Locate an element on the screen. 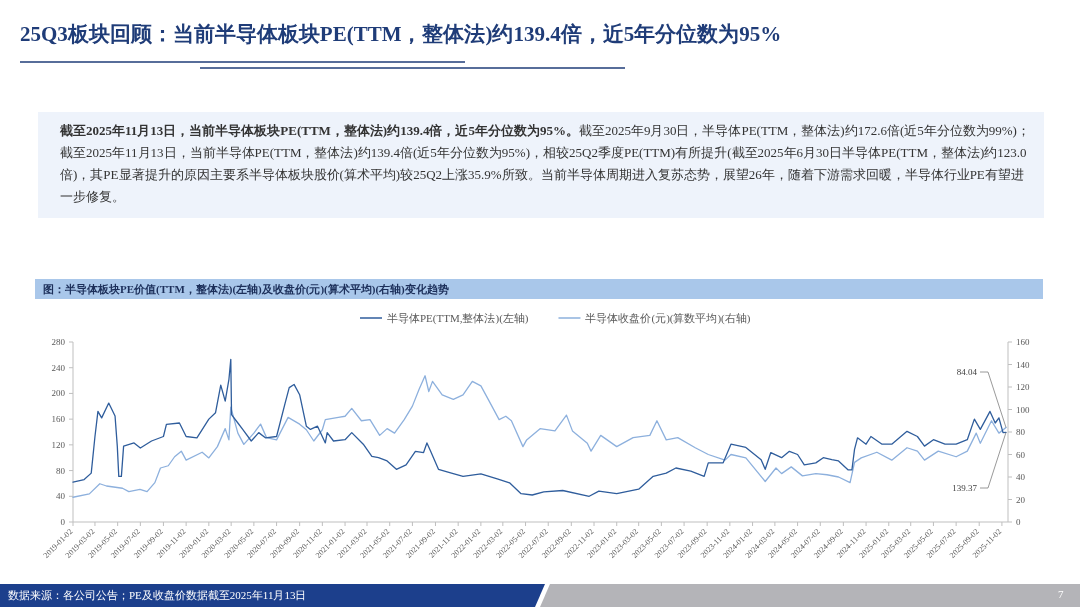  text: 7 is located at coordinates (1061, 594).